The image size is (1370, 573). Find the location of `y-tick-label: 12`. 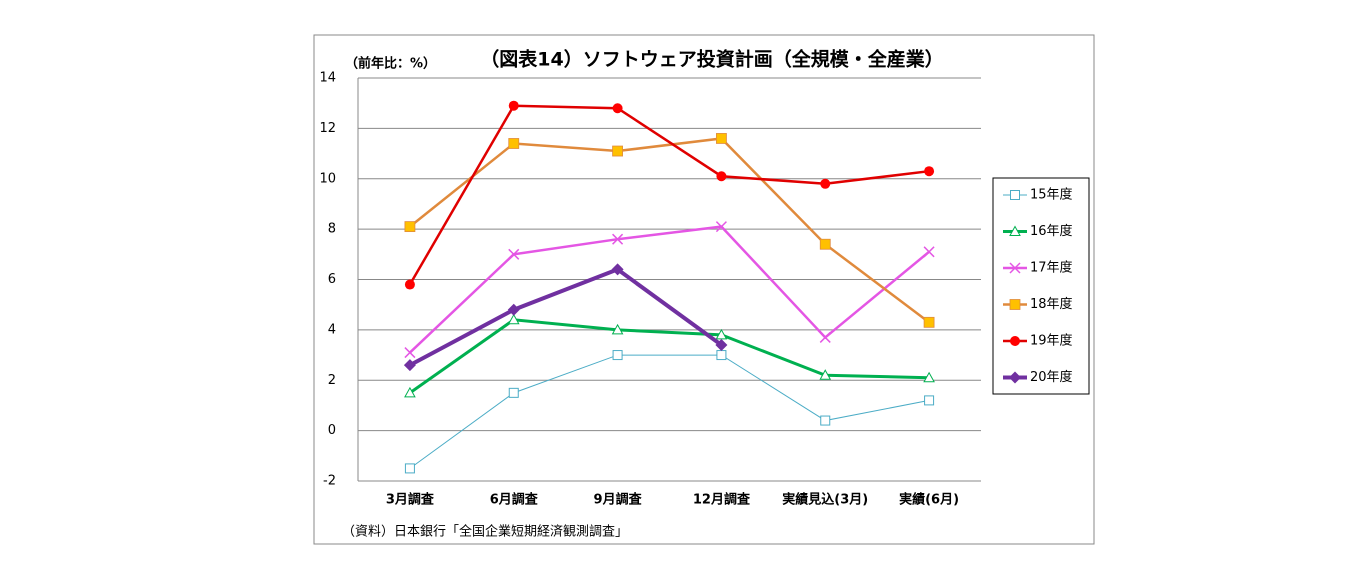

y-tick-label: 12 is located at coordinates (327, 128).